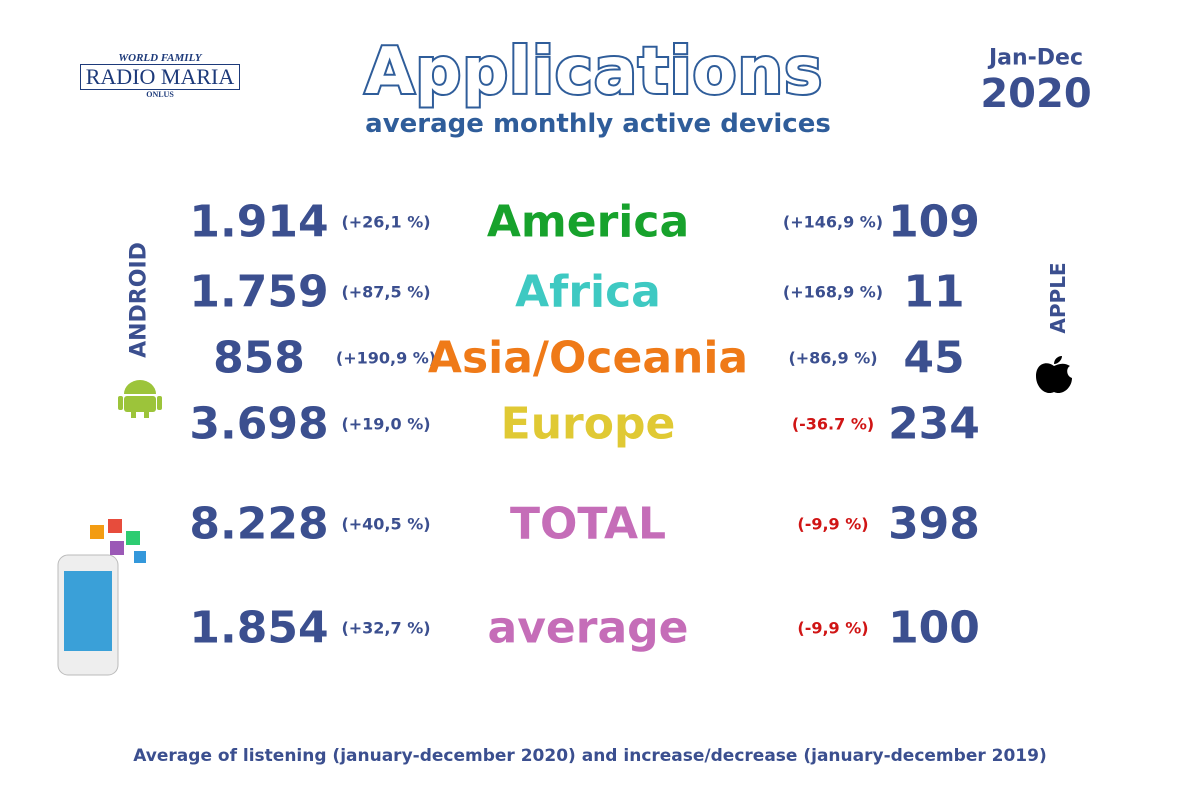 Image resolution: width=1181 pixels, height=787 pixels. Describe the element at coordinates (386, 222) in the screenshot. I see `android-change: (+26,1 %)` at that location.